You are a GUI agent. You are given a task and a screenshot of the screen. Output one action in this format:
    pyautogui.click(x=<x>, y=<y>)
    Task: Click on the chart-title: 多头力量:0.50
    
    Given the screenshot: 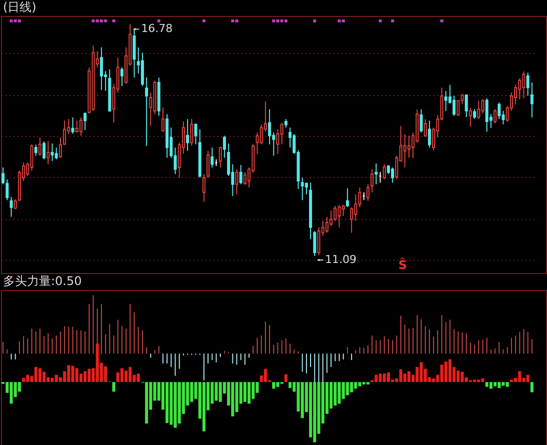 What is the action you would take?
    pyautogui.click(x=42, y=281)
    